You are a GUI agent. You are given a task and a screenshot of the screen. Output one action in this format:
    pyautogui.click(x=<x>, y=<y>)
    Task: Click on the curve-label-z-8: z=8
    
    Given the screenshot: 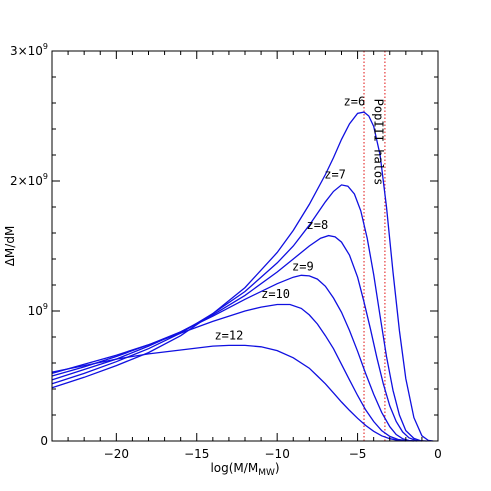 What is the action you would take?
    pyautogui.click(x=318, y=225)
    